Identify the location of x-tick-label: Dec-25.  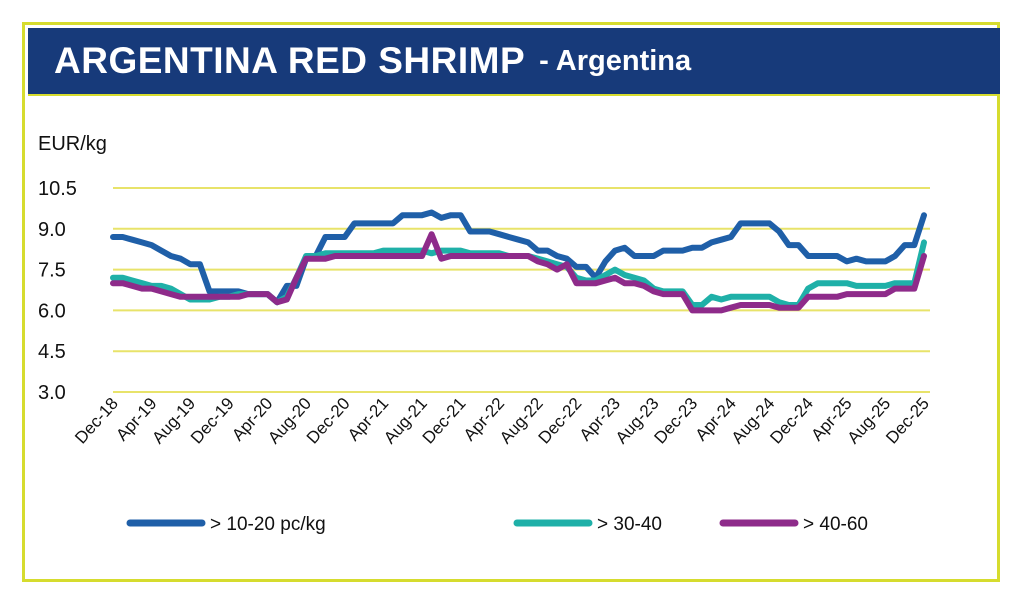
(907, 420).